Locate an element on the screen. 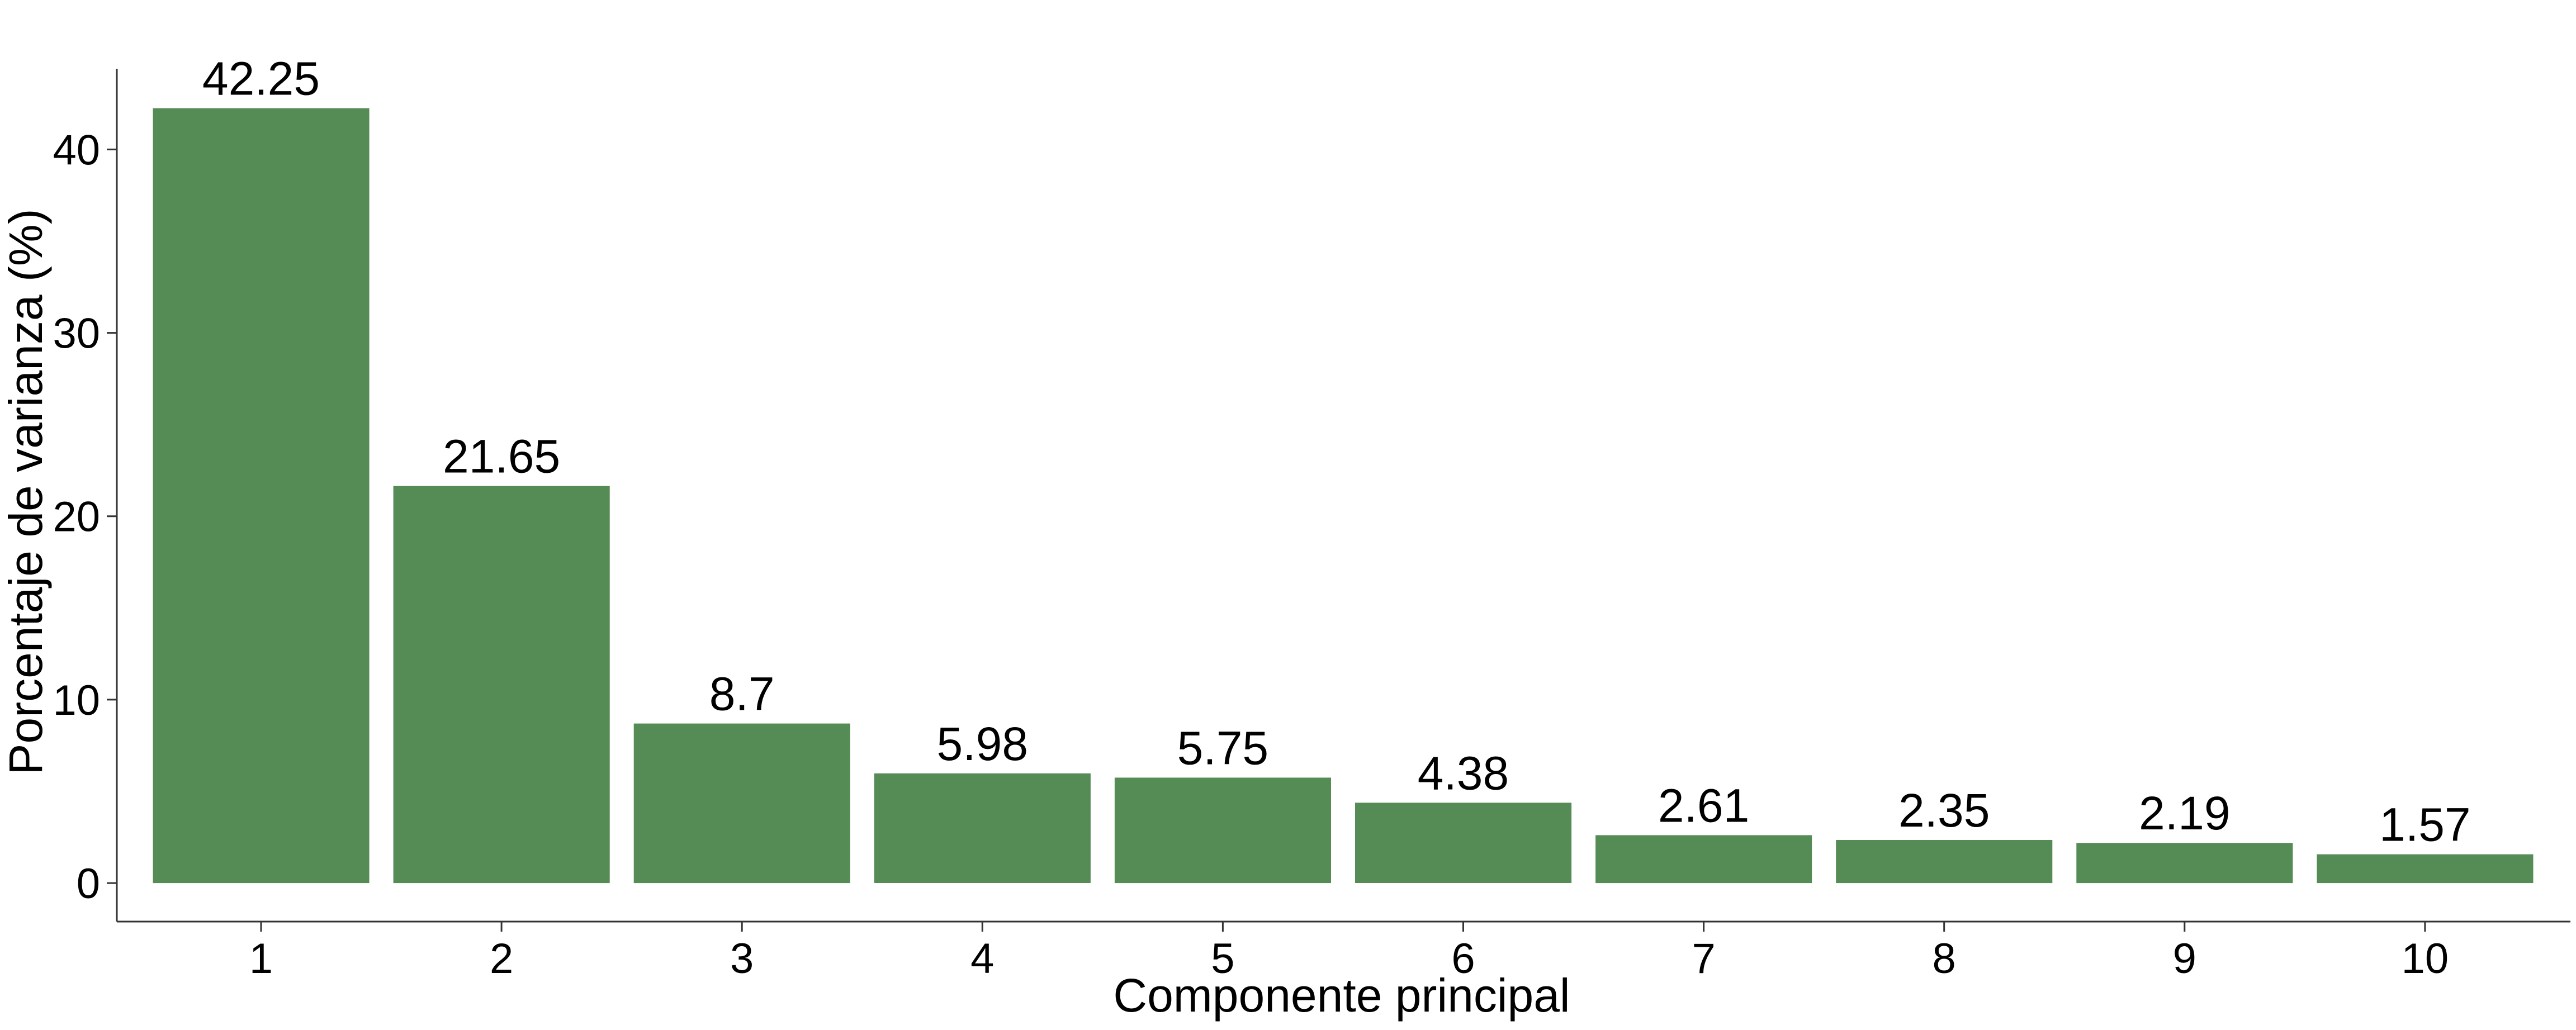 The image size is (2576, 1030). x-axis-ticks: 1 2 3 4 5 6 7 8 9 10 is located at coordinates (1349, 952).